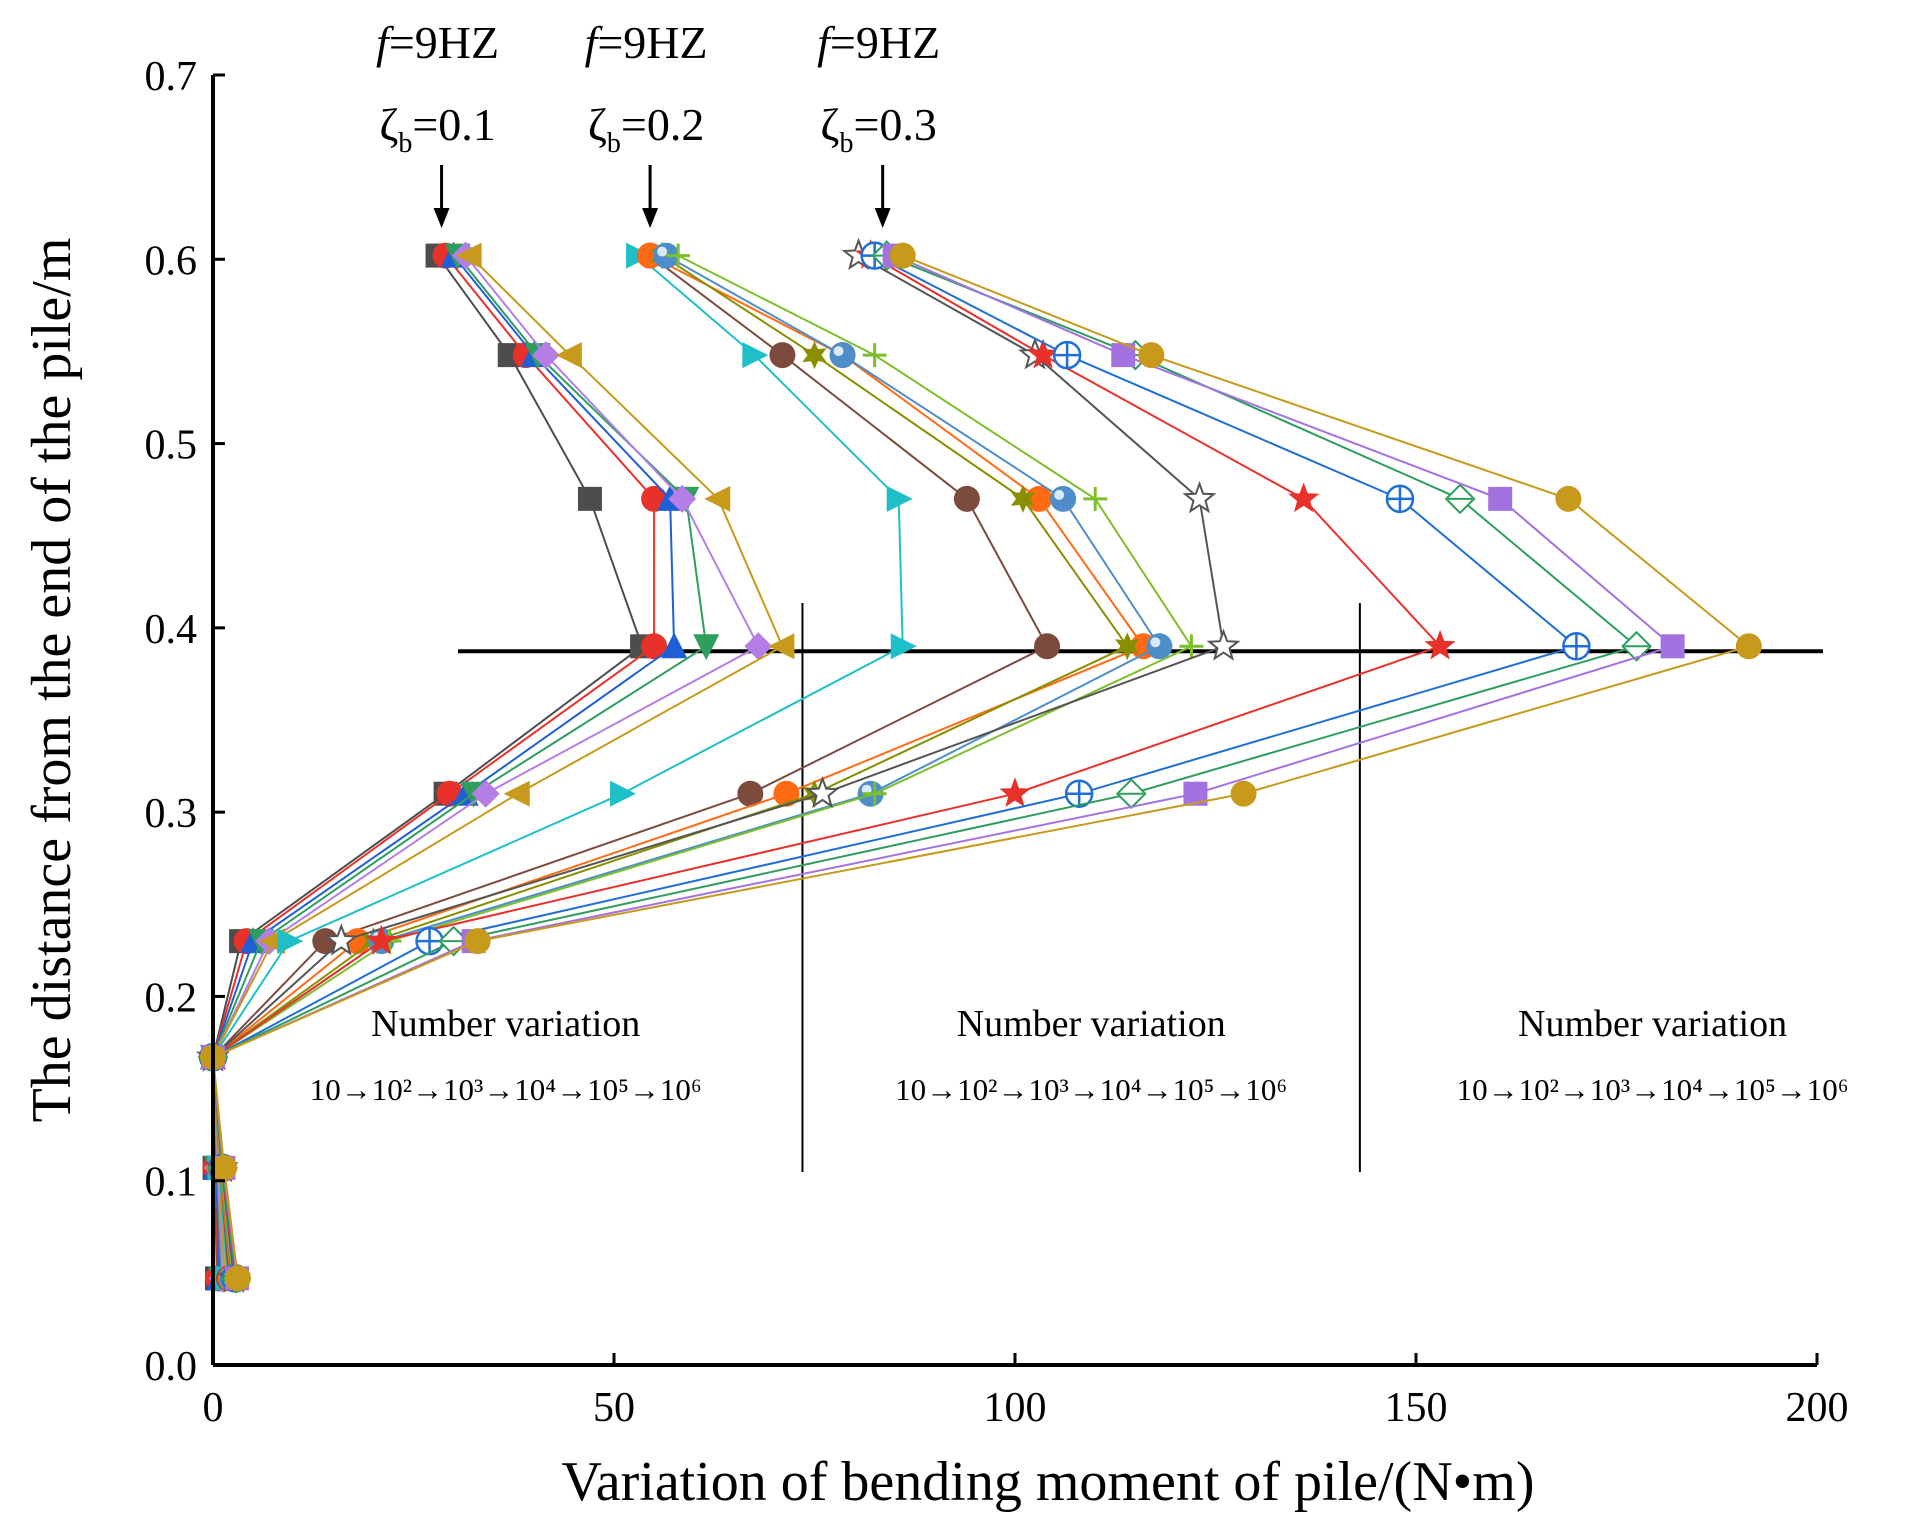  I want to click on x-tick-label: 150, so click(1416, 1408).